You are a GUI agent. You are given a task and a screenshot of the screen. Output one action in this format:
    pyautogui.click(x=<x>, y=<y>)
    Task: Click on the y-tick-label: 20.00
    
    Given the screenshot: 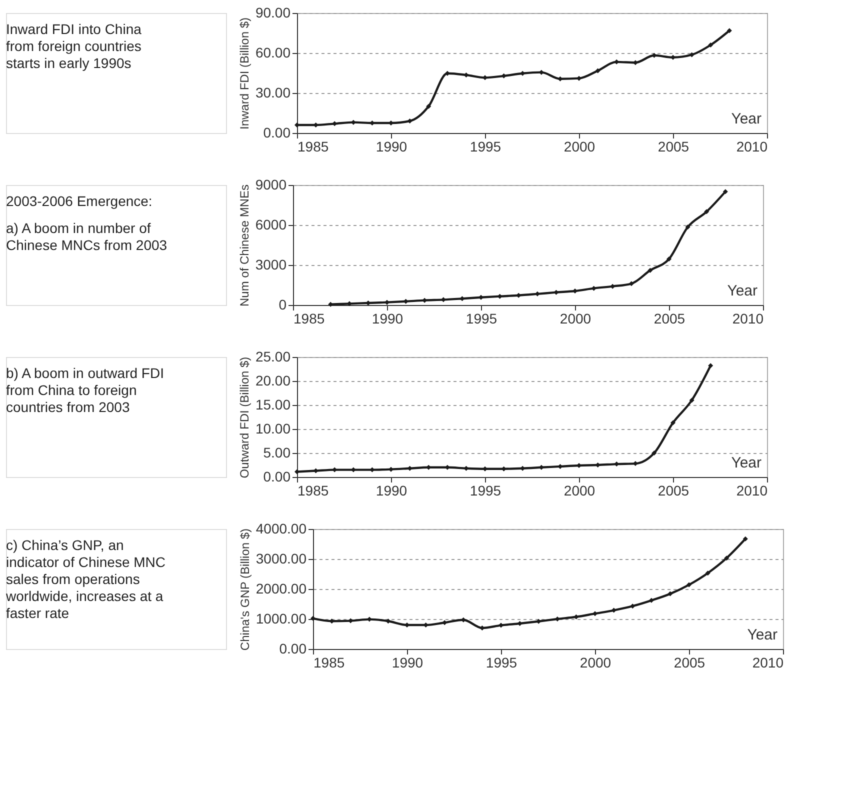 What is the action you would take?
    pyautogui.click(x=273, y=380)
    